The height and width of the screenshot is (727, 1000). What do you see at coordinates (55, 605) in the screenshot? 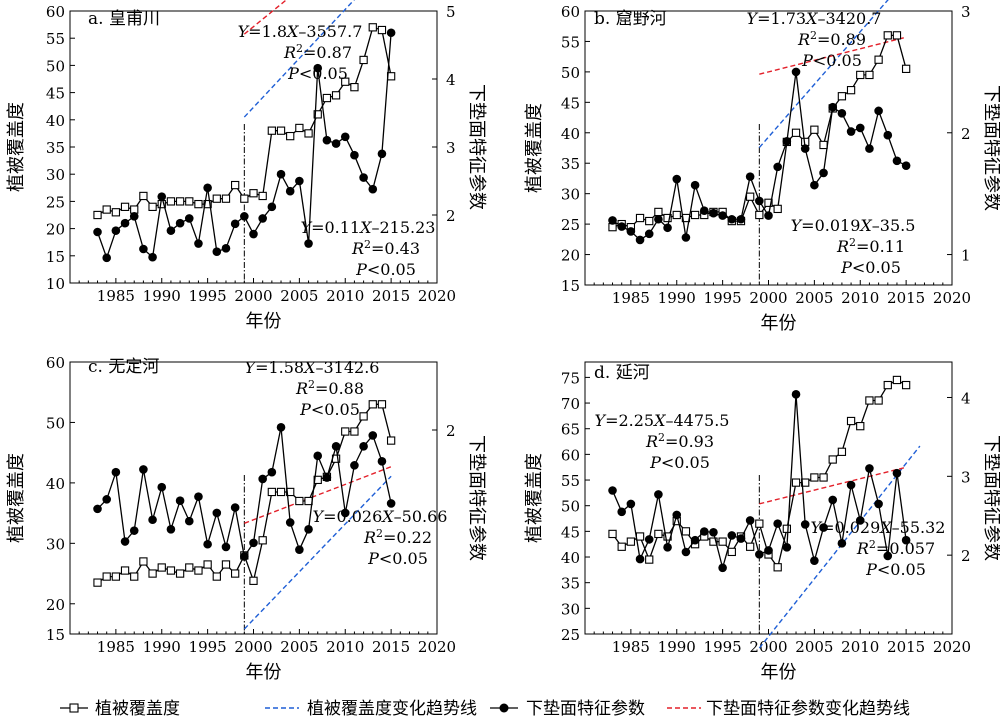
I see `y-left-tick-label: 20` at bounding box center [55, 605].